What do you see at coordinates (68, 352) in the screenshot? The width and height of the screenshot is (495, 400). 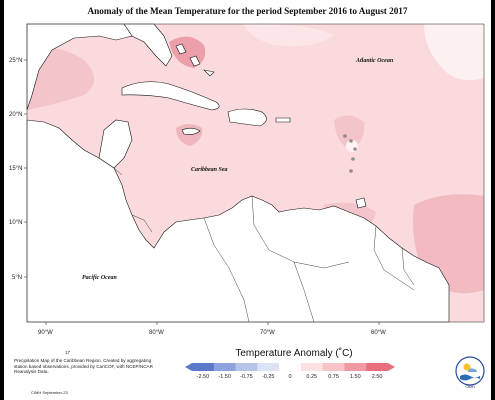 I see `note-number: 17` at bounding box center [68, 352].